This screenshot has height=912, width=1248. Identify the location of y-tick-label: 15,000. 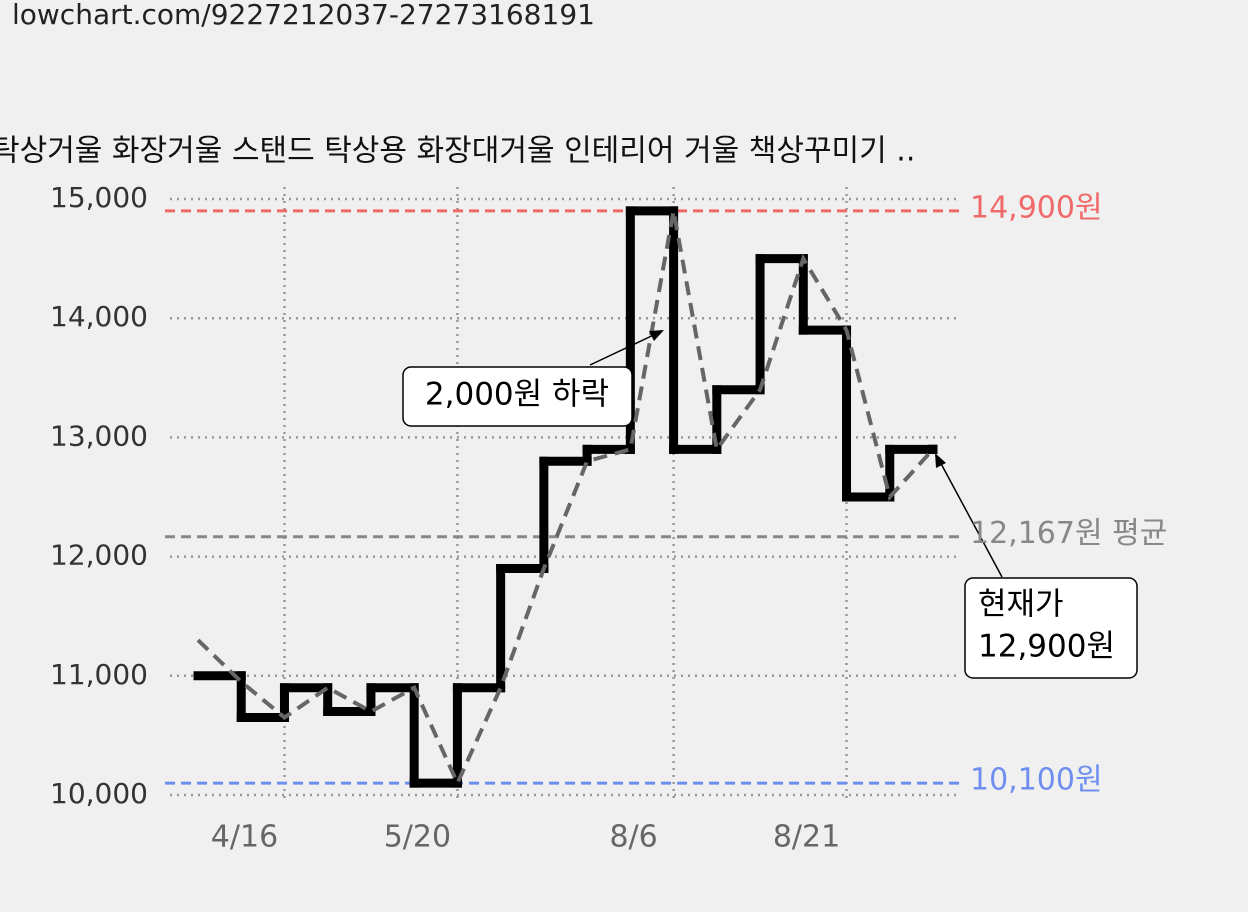
(99, 197).